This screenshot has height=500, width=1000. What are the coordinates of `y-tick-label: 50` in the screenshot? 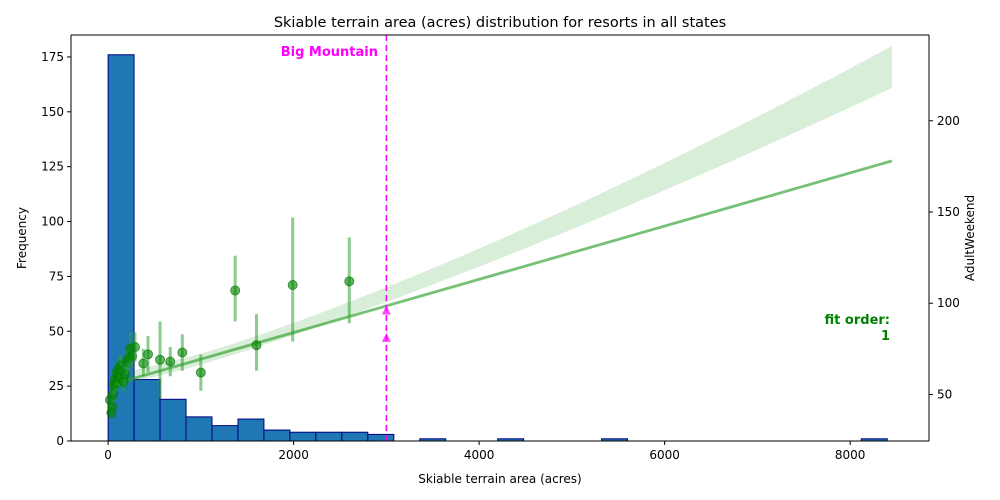 It's located at (56, 331).